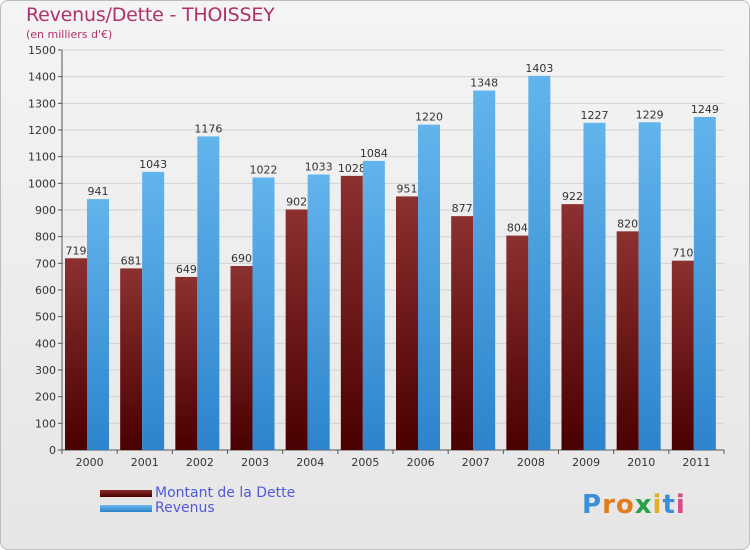 This screenshot has height=550, width=750. What do you see at coordinates (145, 462) in the screenshot?
I see `x-tick-label: 2001` at bounding box center [145, 462].